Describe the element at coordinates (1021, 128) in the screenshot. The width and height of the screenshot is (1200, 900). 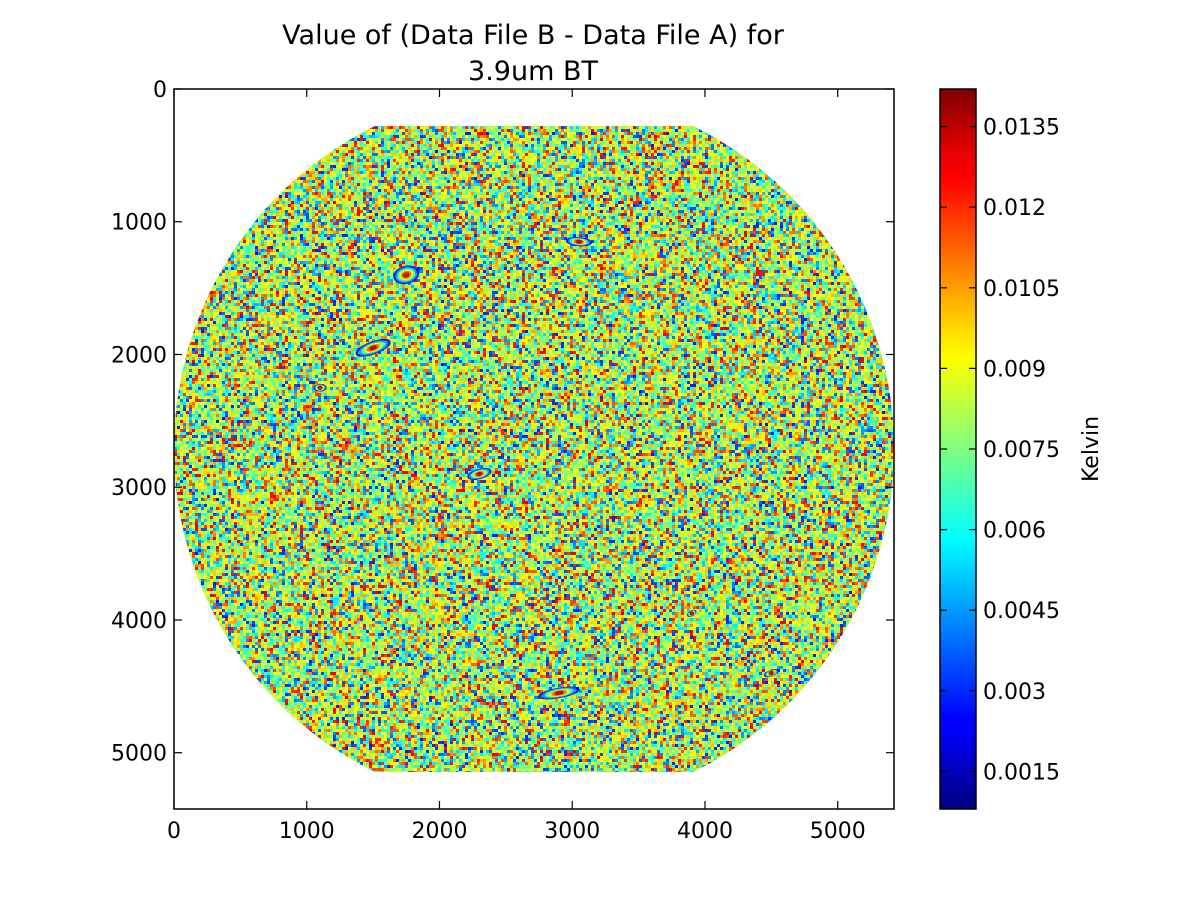
I see `colorbar-tick-label: 0.0135` at that location.